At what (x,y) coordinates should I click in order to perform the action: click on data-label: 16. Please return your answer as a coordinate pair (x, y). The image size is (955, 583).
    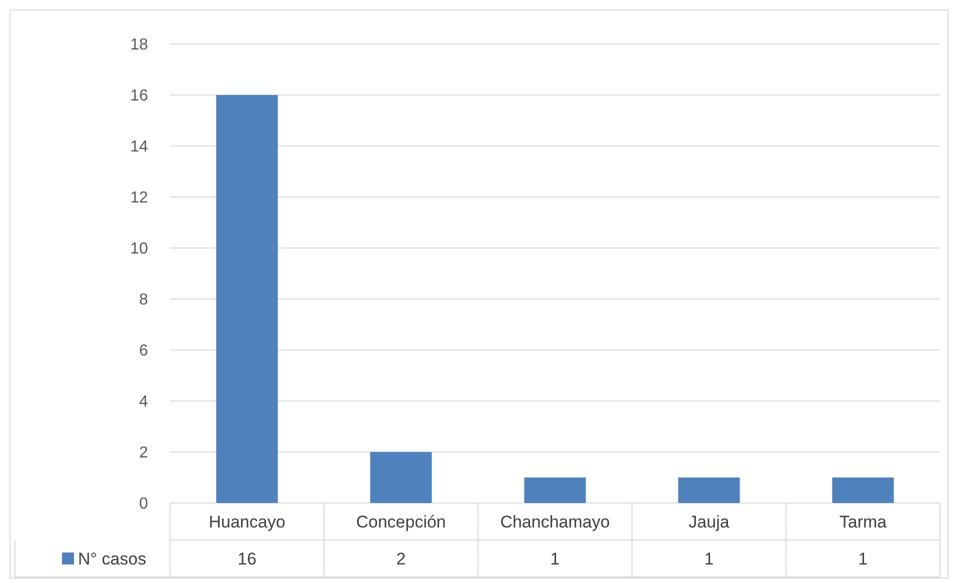
    Looking at the image, I should click on (247, 558).